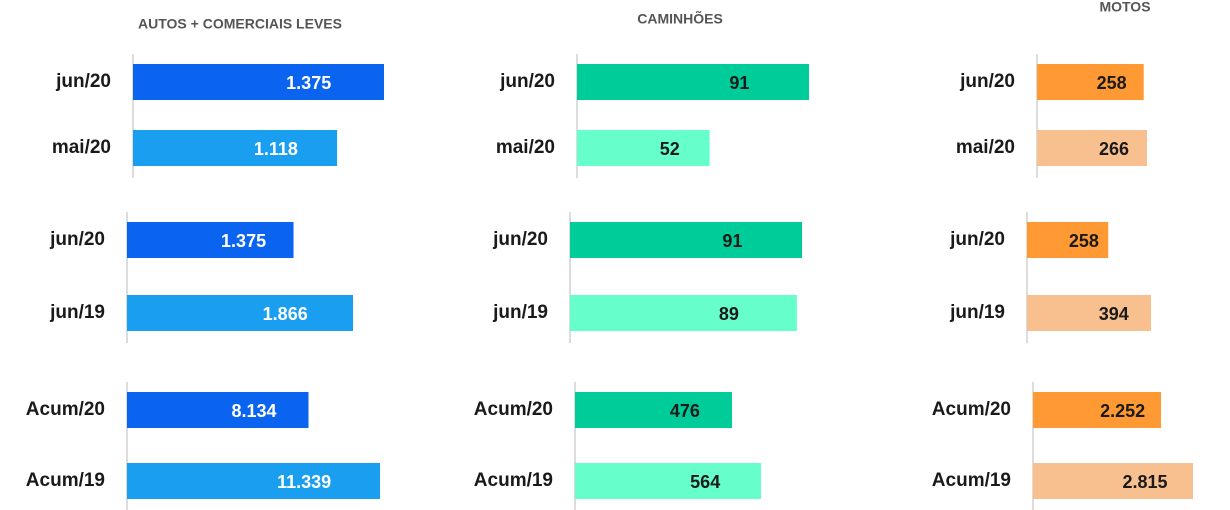 This screenshot has height=510, width=1230. I want to click on value-label: 1.866, so click(285, 314).